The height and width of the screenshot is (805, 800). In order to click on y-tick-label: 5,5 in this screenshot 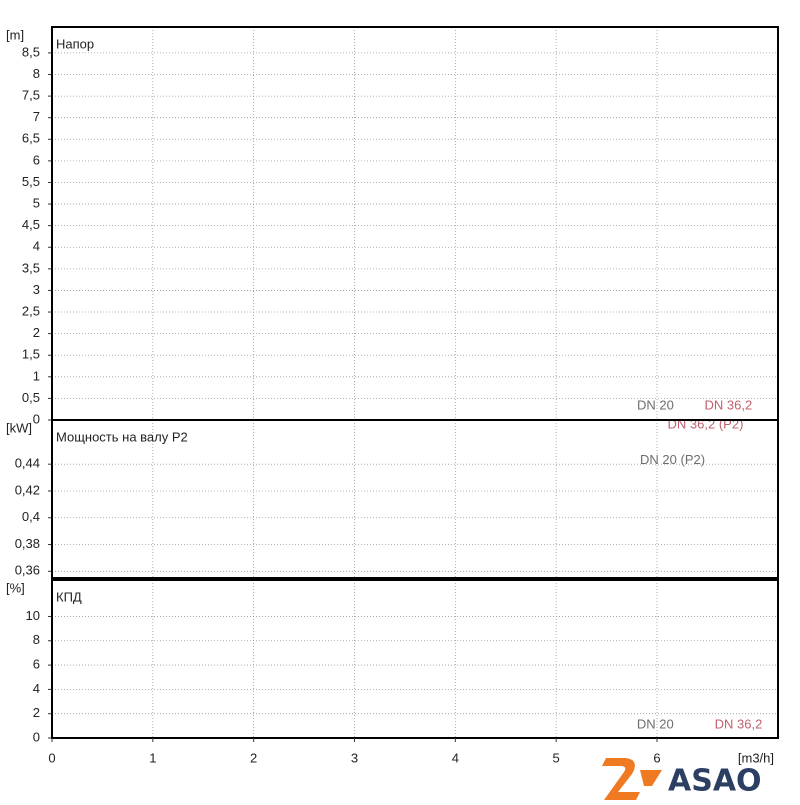, I will do `click(31, 181)`.